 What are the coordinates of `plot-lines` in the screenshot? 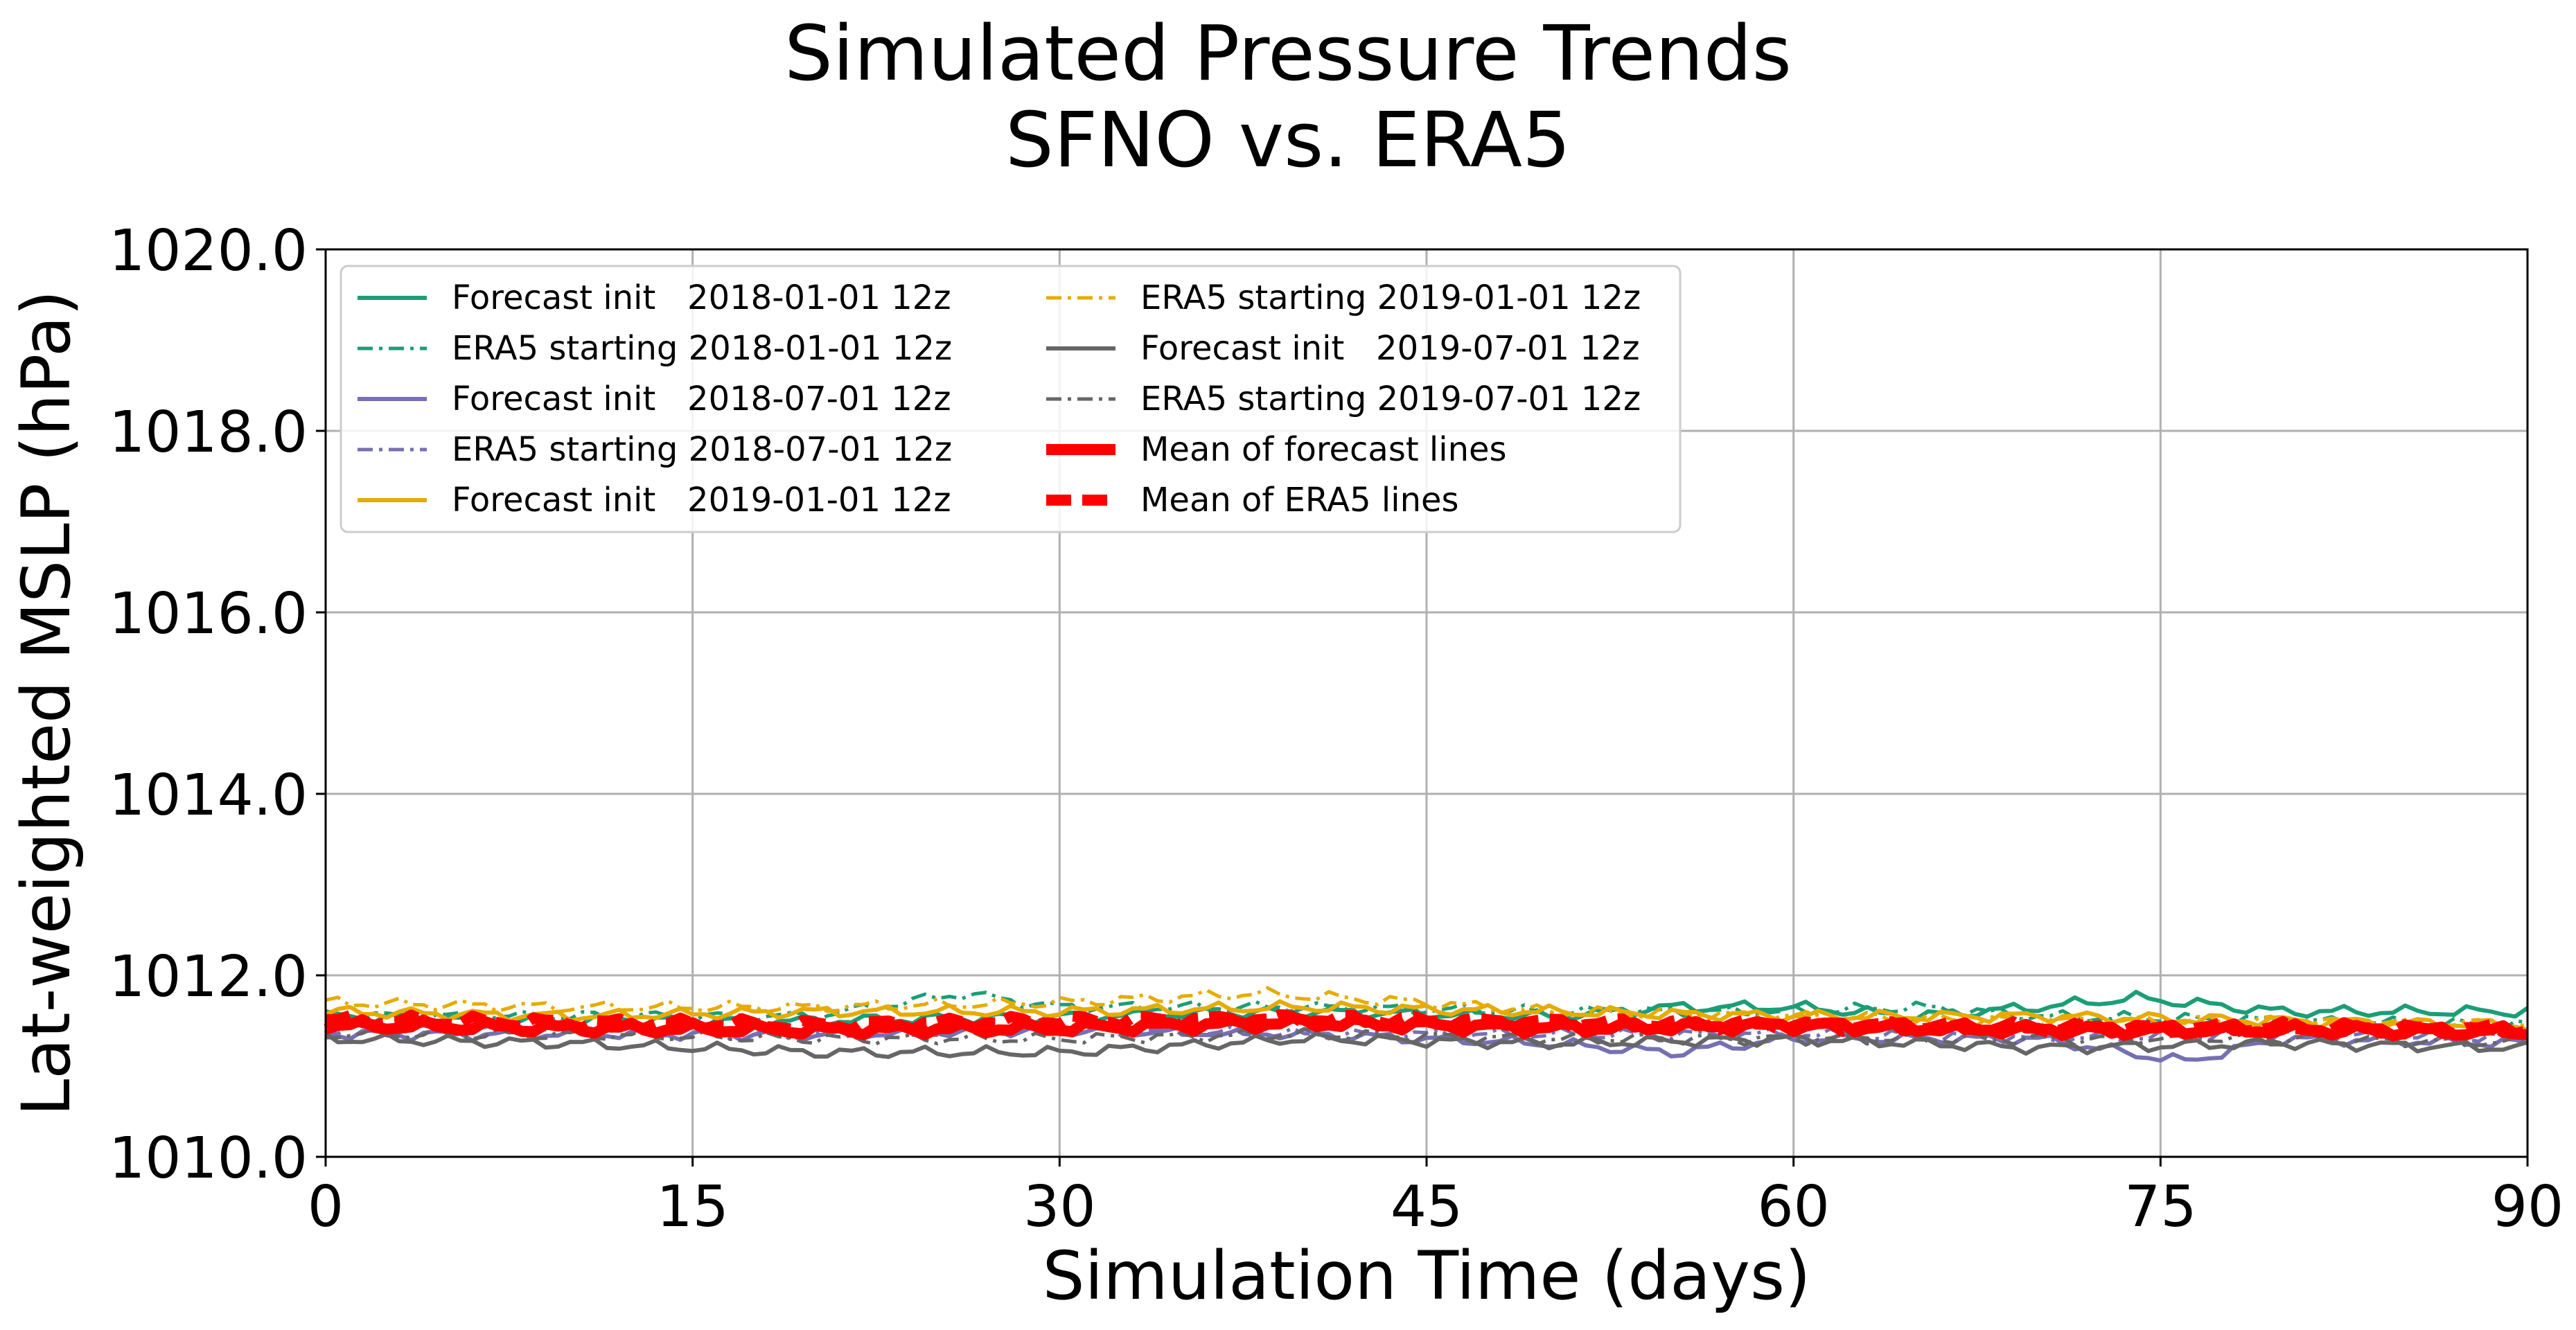 It's located at (1427, 1024).